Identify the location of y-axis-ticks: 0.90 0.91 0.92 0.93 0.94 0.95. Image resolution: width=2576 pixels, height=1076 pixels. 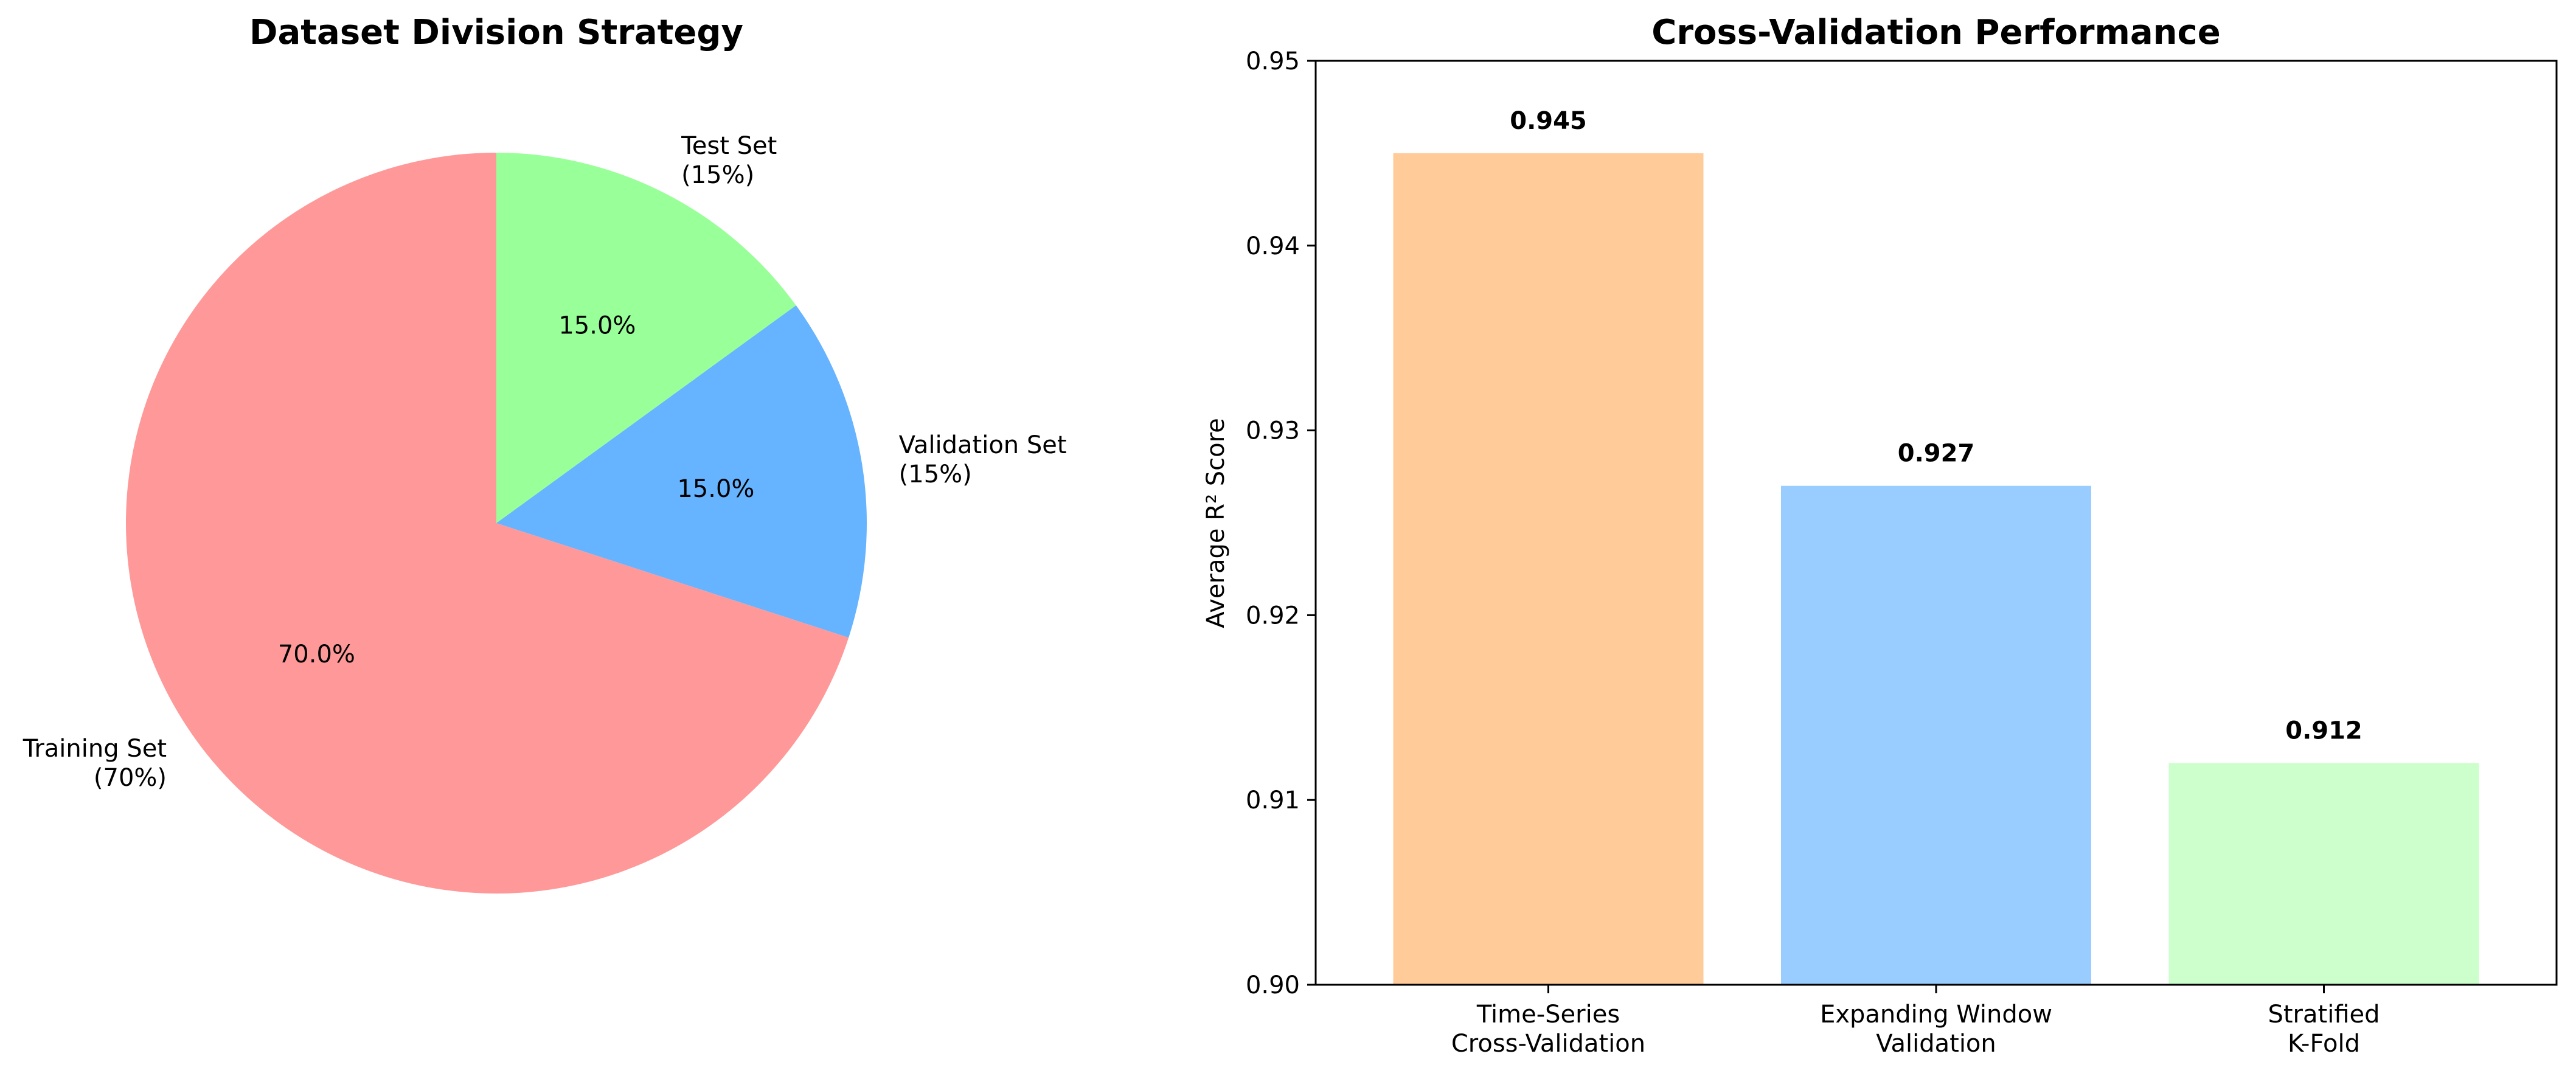
(1281, 523).